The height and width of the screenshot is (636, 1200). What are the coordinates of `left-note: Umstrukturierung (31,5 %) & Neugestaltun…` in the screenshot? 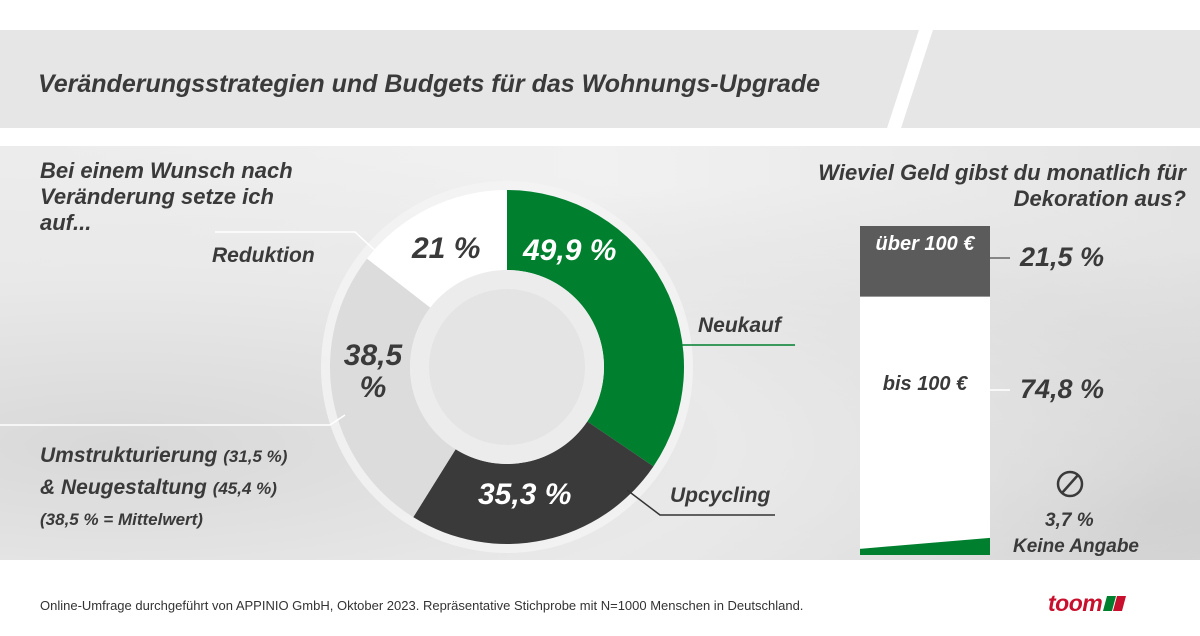 It's located at (163, 487).